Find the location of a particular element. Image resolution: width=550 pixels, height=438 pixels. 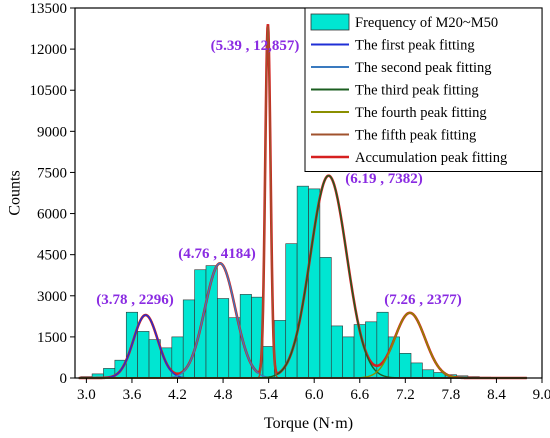

y-axis: 0 1500 3000 4500 6000 7500 9000 10500 12000 13500 is located at coordinates (52, 194).